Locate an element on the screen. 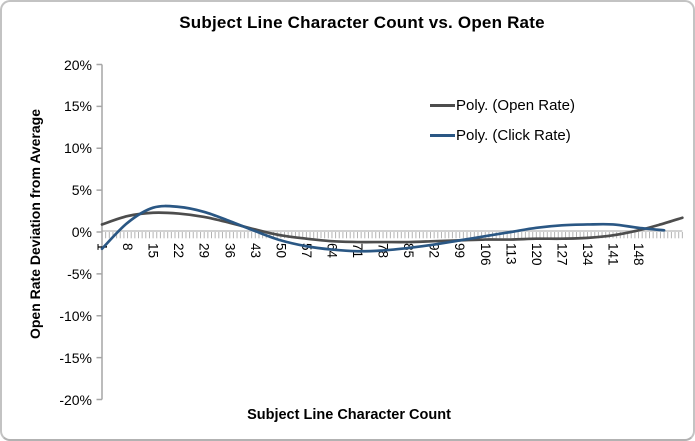 The image size is (695, 441). y-tick-label: -10% is located at coordinates (75, 315).